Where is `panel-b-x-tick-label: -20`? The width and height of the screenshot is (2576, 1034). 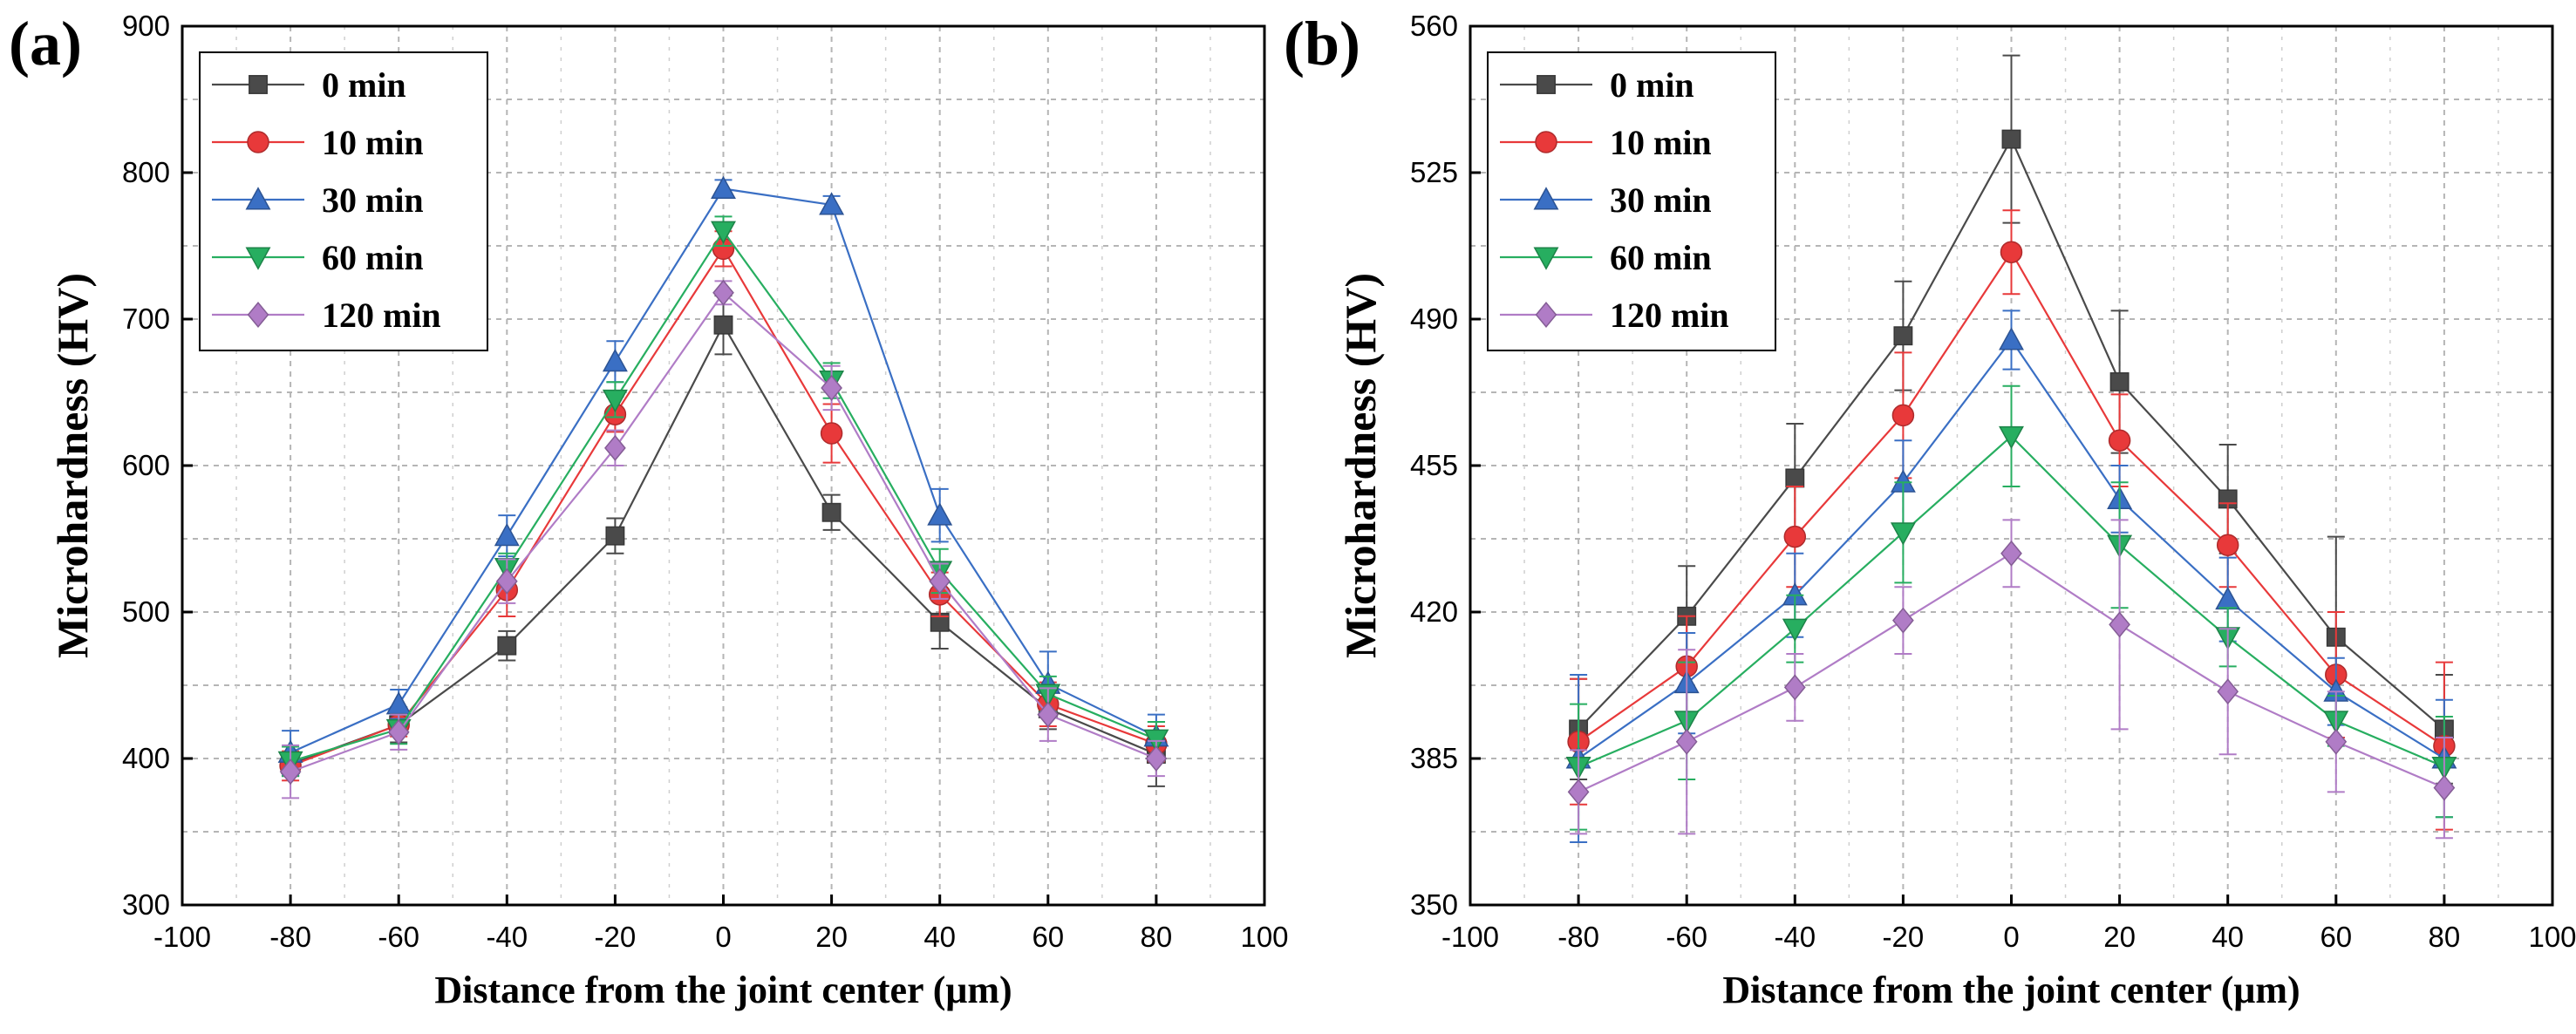
panel-b-x-tick-label: -20 is located at coordinates (1904, 937).